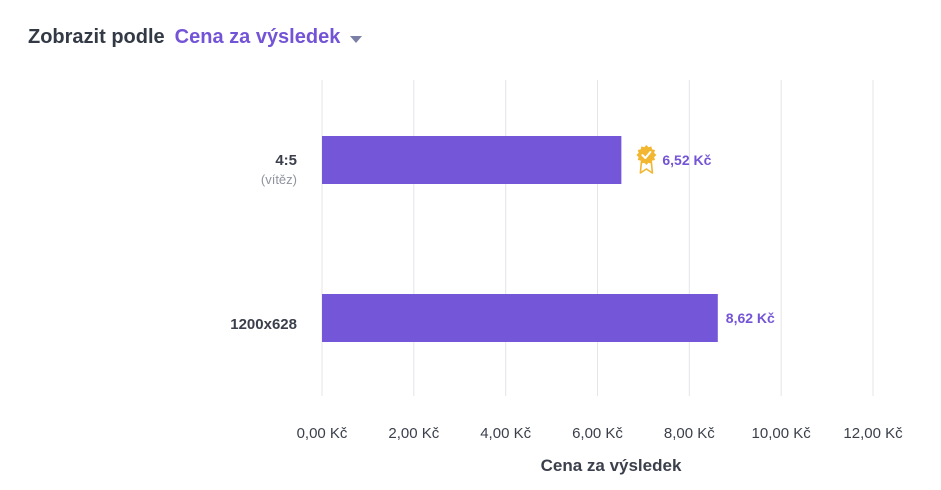 The height and width of the screenshot is (490, 941). I want to click on value-label: 8,62 Kč, so click(750, 318).